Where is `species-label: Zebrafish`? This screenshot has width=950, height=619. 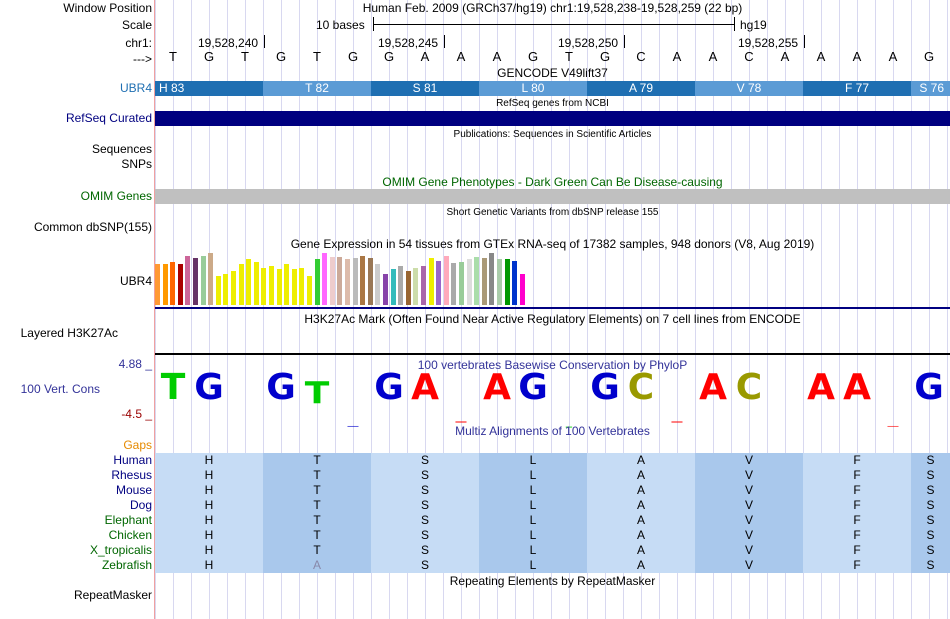
species-label: Zebrafish is located at coordinates (126, 565).